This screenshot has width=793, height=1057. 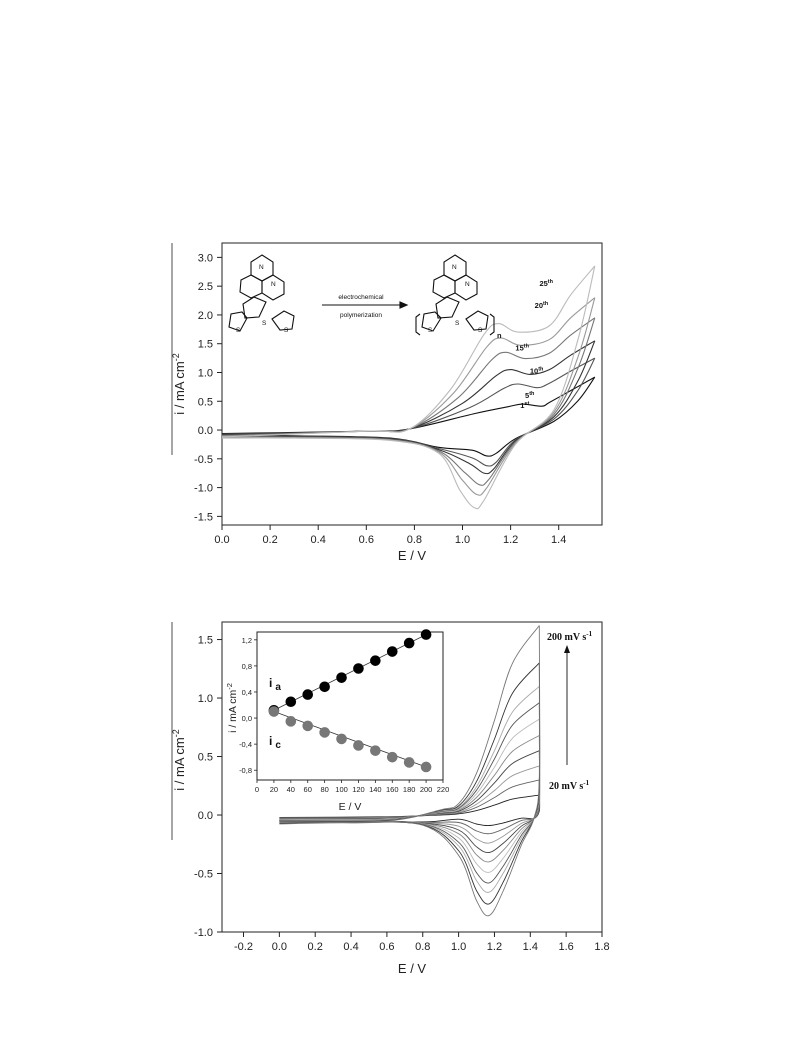 I want to click on y-tick-label: -1.5, so click(x=203, y=517).